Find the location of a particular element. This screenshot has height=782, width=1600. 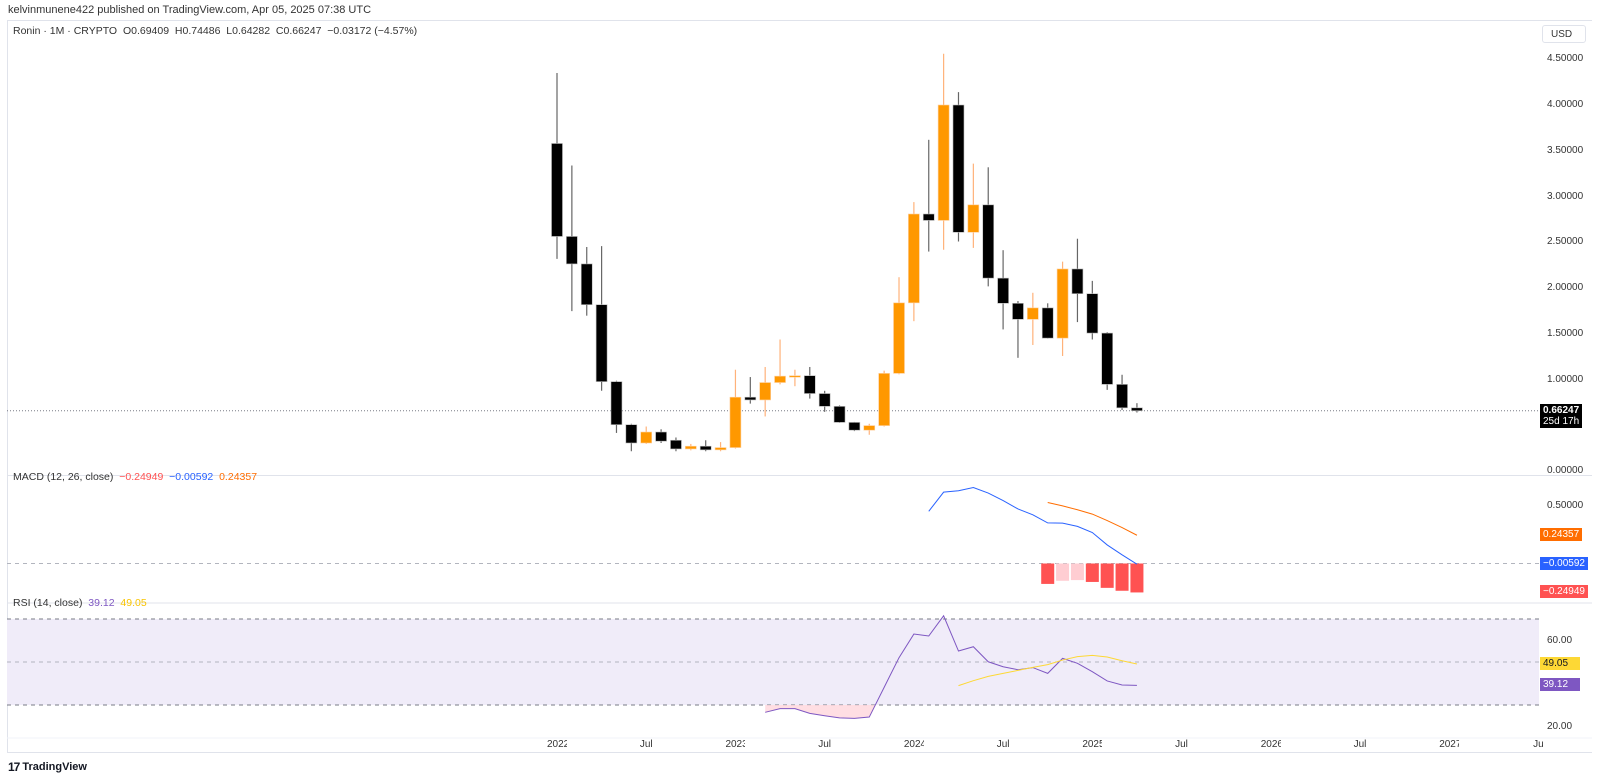

rsi-band-background is located at coordinates (773, 662).